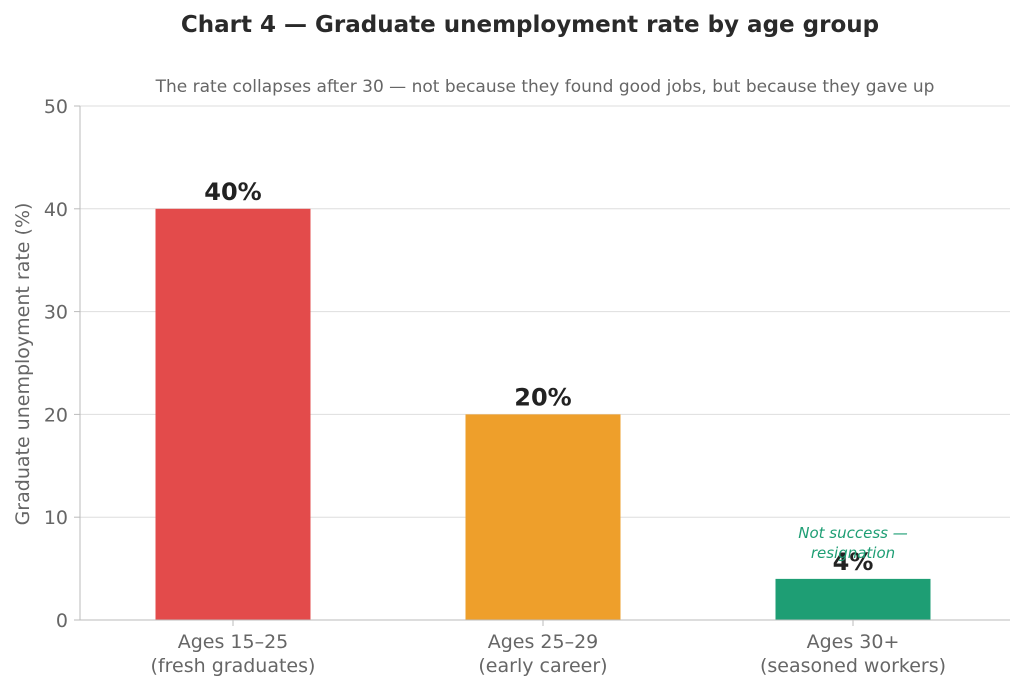 The height and width of the screenshot is (695, 1024). Describe the element at coordinates (232, 192) in the screenshot. I see `bar-value-label: 40%` at that location.